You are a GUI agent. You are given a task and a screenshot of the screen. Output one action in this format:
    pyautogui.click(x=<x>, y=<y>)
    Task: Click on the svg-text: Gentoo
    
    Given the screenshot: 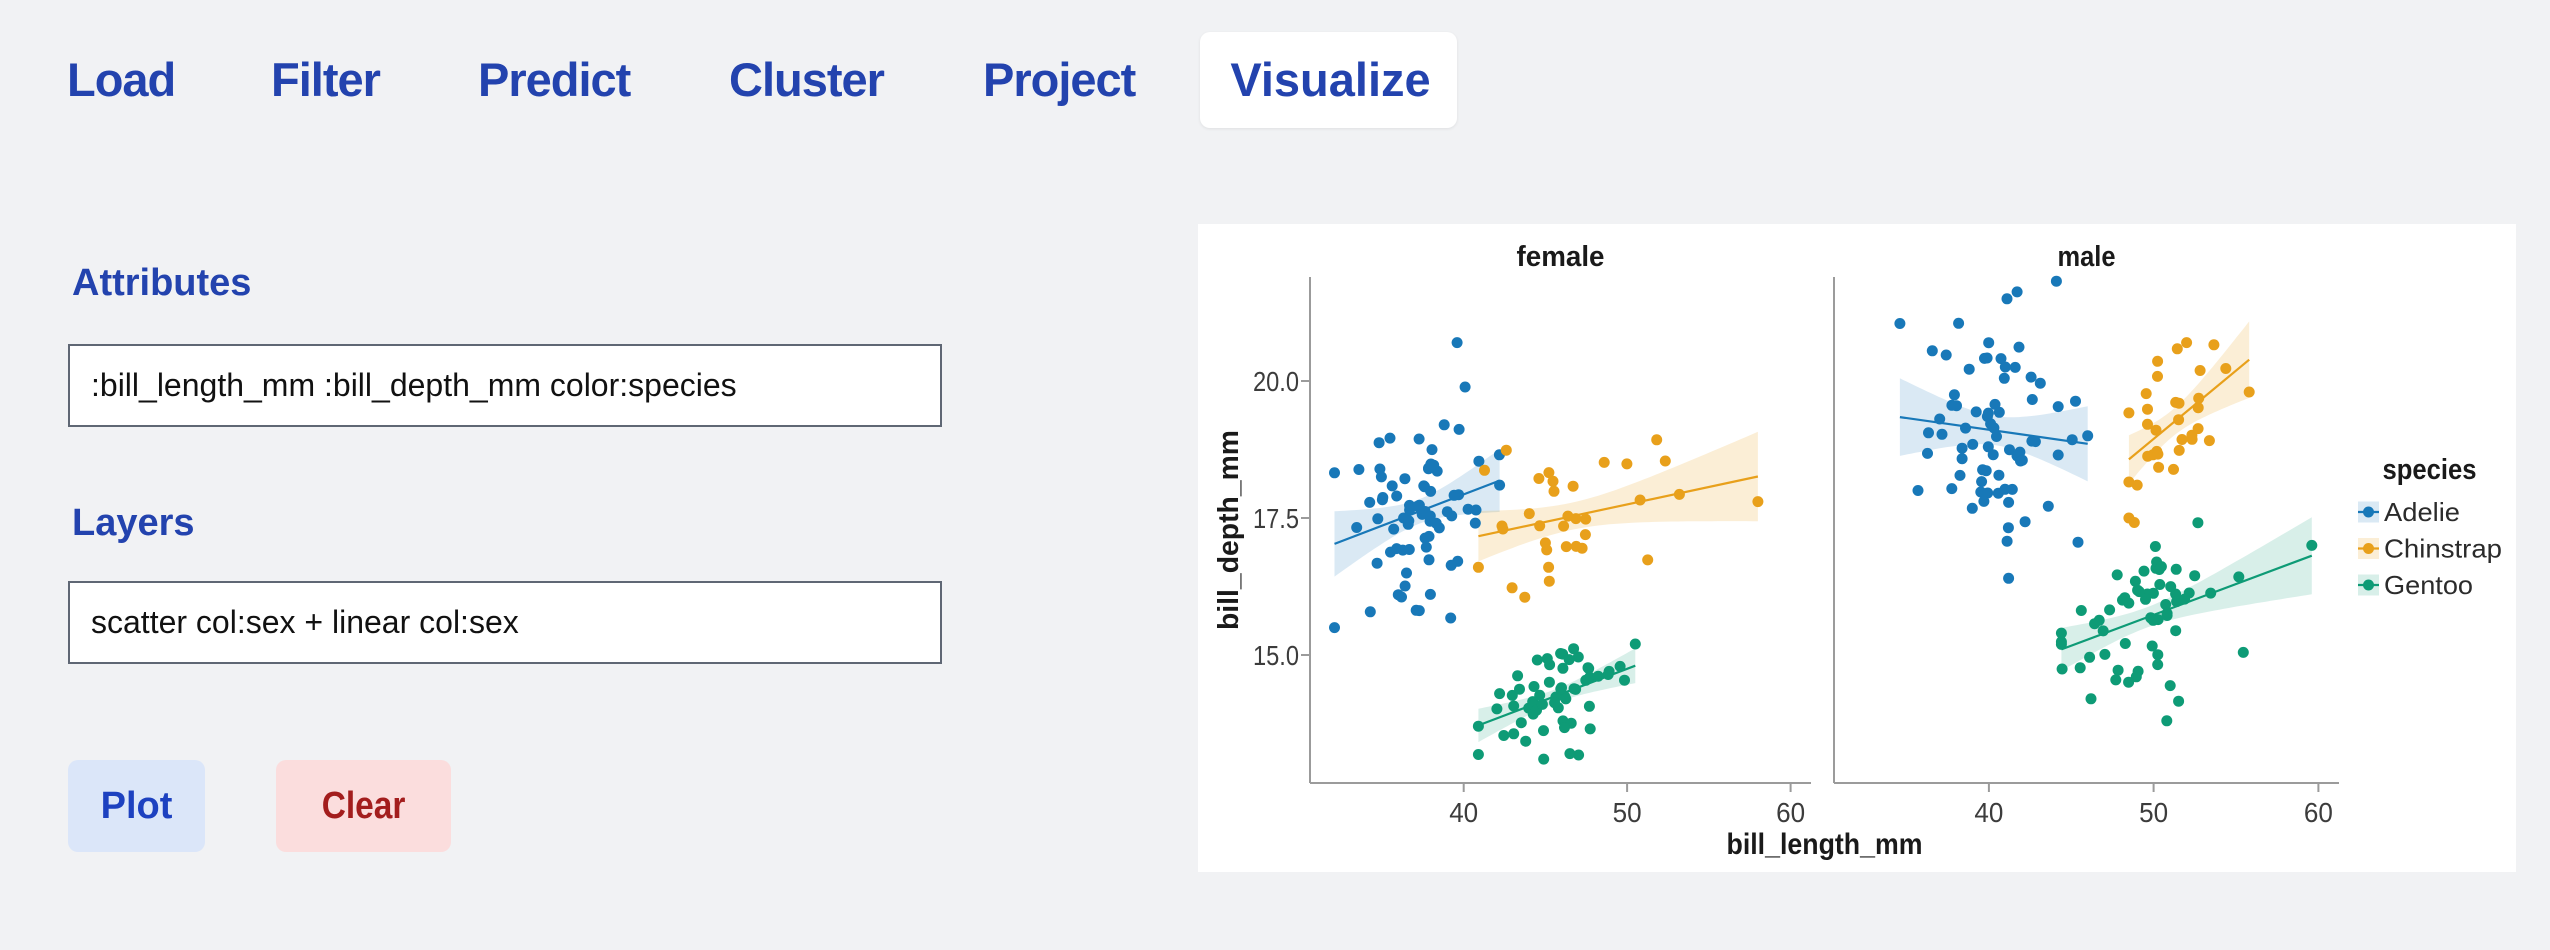 What is the action you would take?
    pyautogui.click(x=2428, y=585)
    